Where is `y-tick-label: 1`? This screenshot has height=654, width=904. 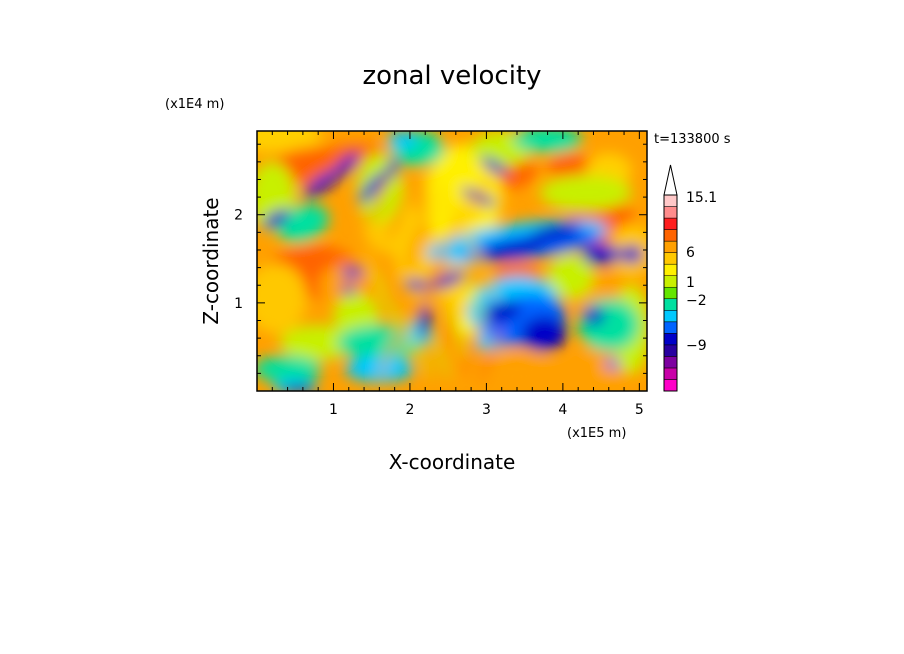 y-tick-label: 1 is located at coordinates (238, 304).